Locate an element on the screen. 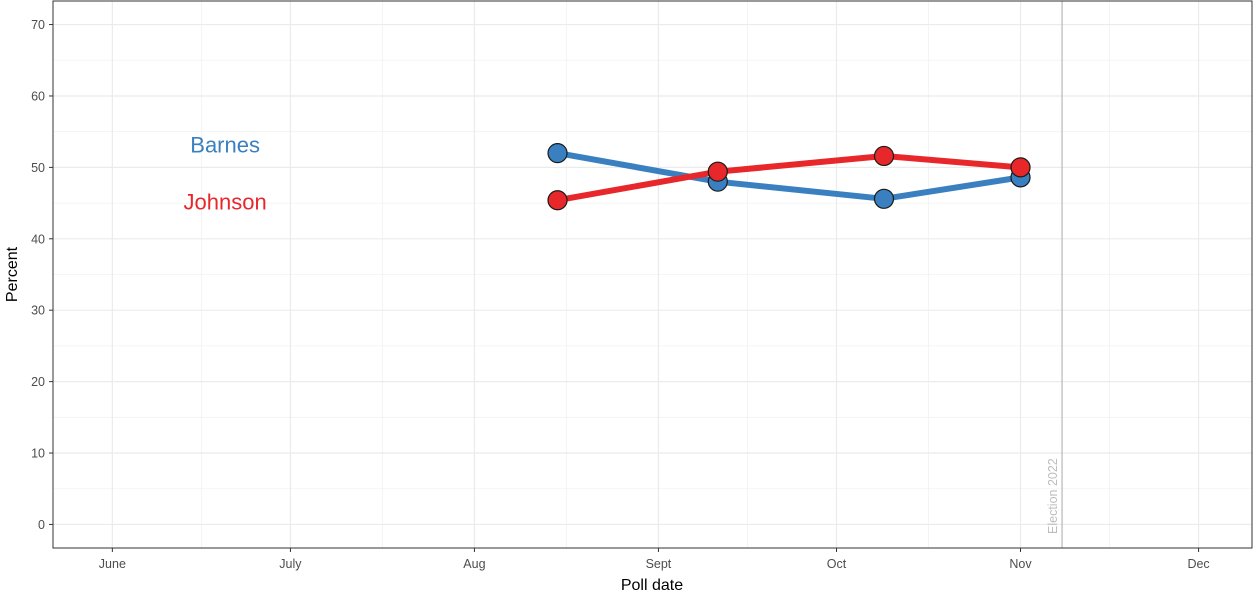 This screenshot has height=594, width=1253. x-tick-label: Aug is located at coordinates (474, 564).